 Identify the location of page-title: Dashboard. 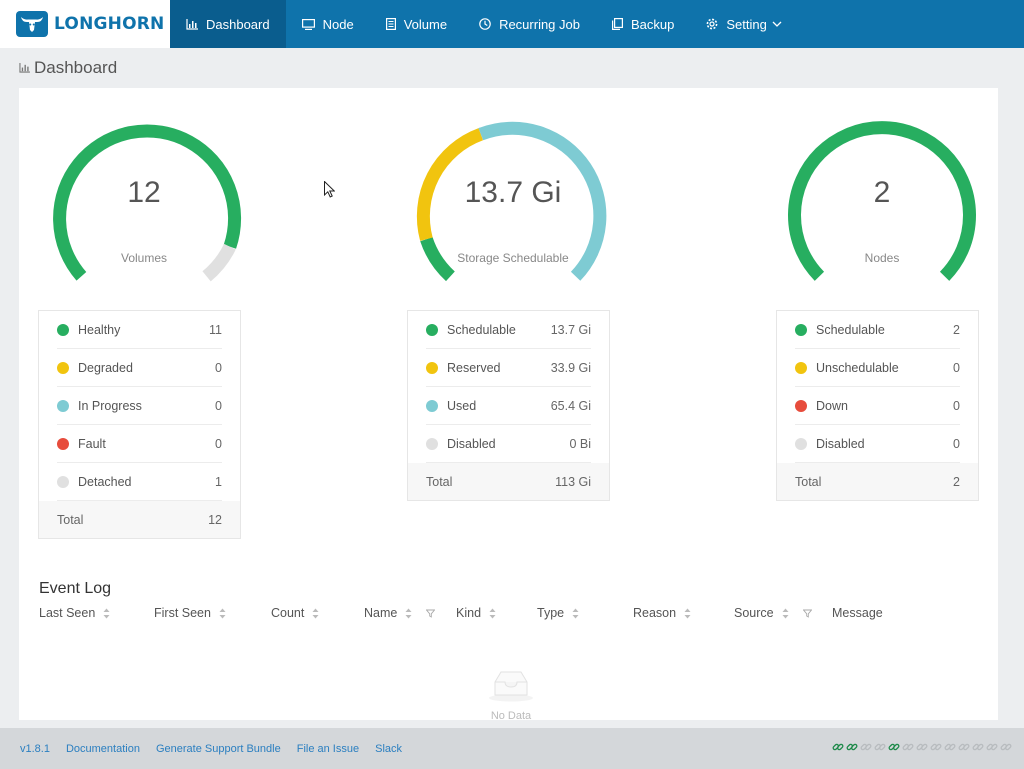
(68, 68).